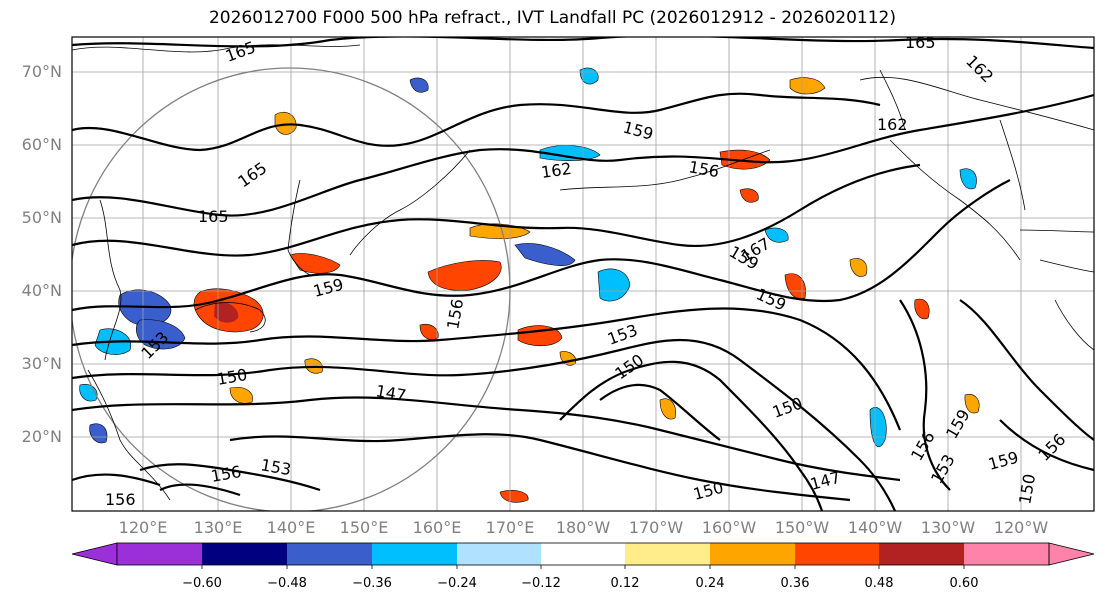 Image resolution: width=1105 pixels, height=604 pixels. Describe the element at coordinates (583, 527) in the screenshot. I see `lon-label-180w: 180°W` at that location.